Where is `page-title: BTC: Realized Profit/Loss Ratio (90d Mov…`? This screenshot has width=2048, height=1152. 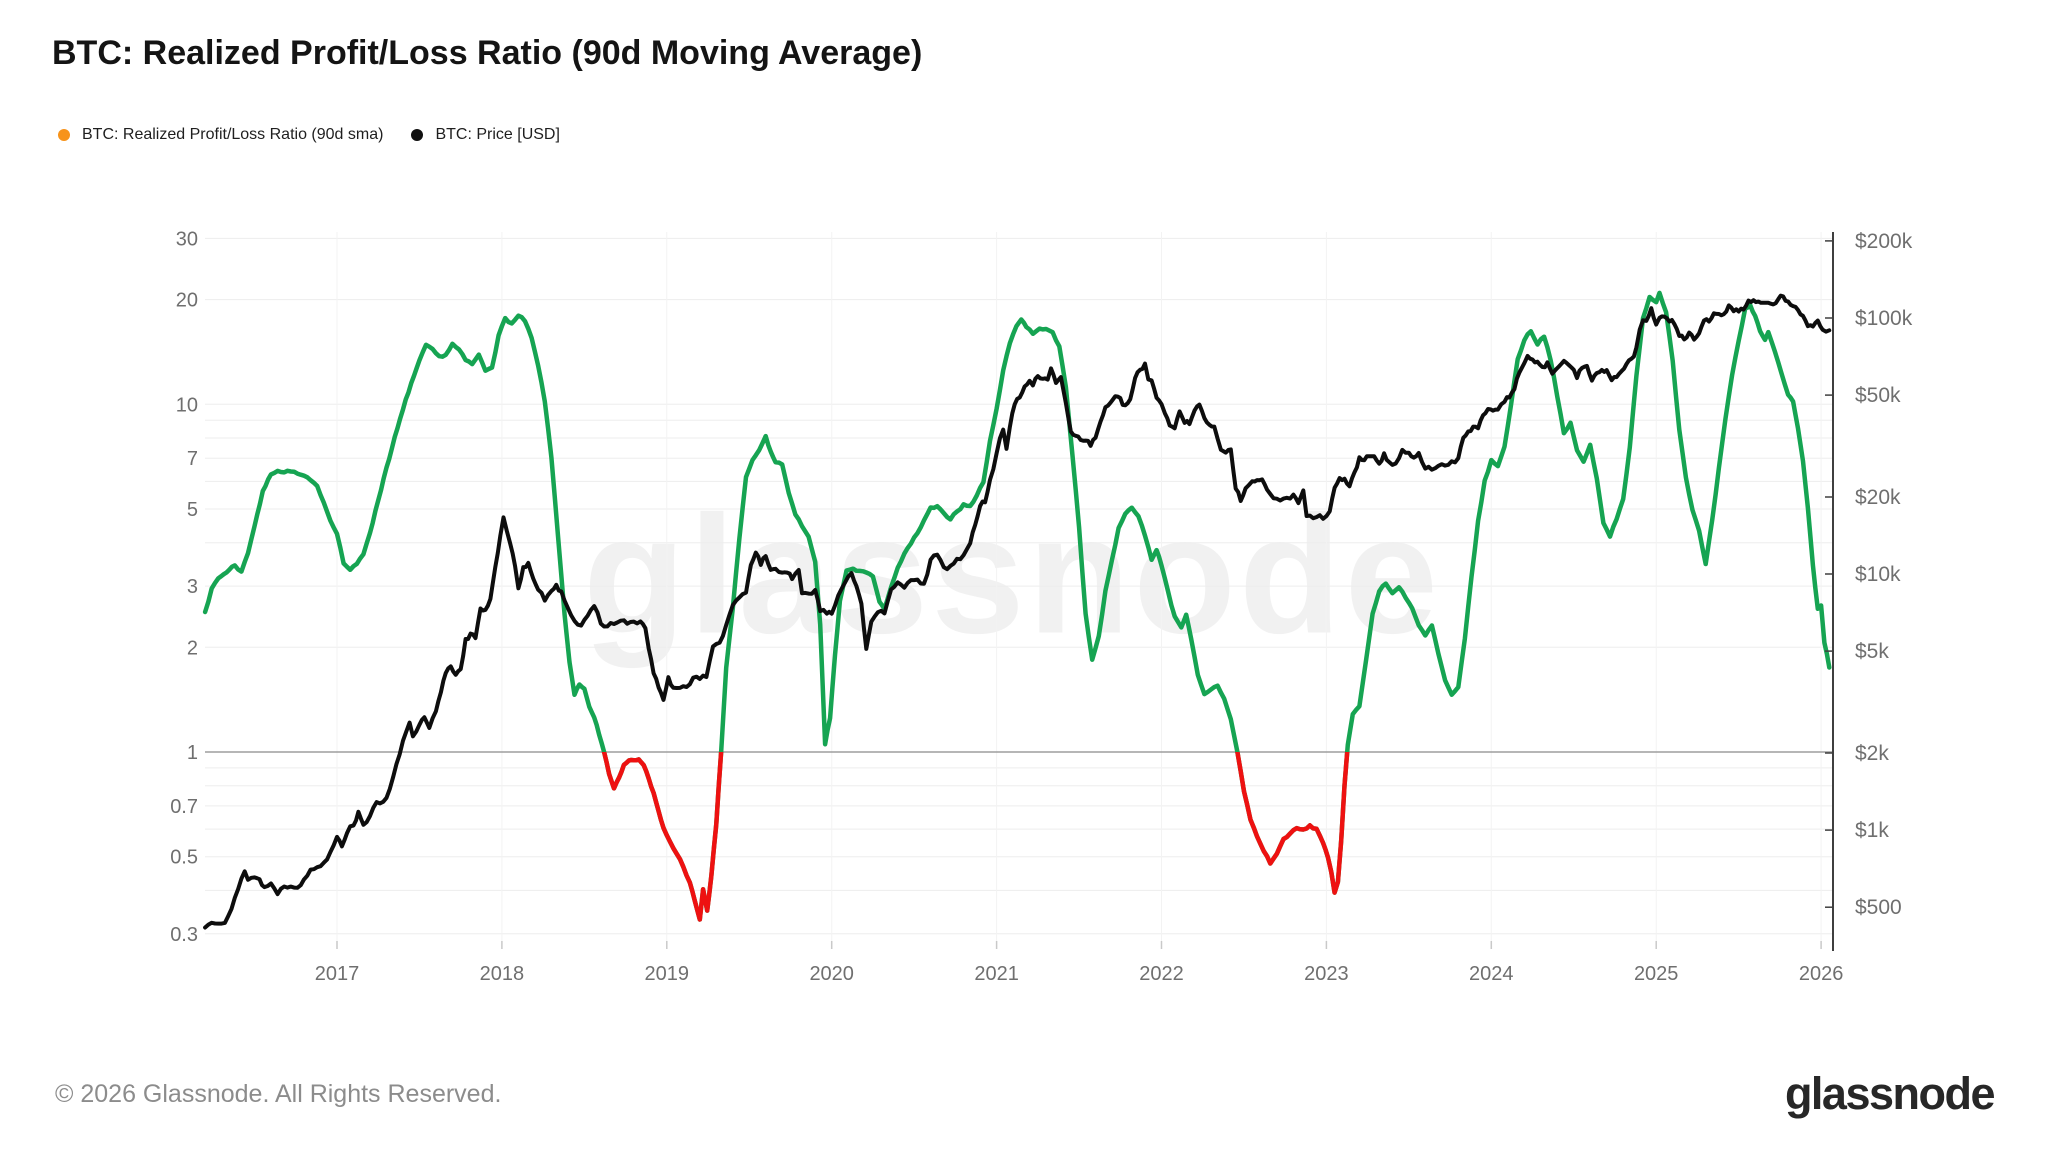
page-title: BTC: Realized Profit/Loss Ratio (90d Mov… is located at coordinates (487, 53).